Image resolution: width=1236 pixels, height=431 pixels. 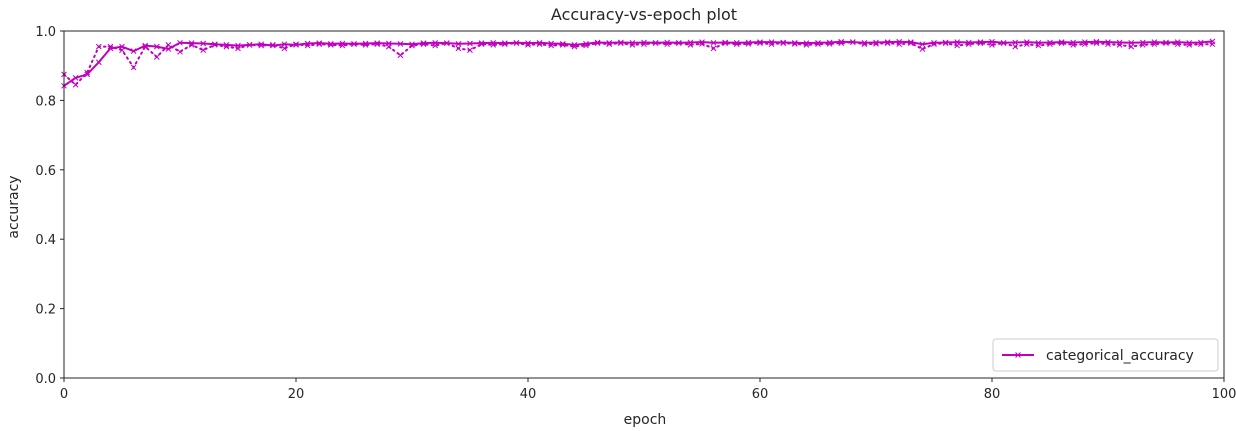 I want to click on x-tick-label: 60, so click(x=760, y=394).